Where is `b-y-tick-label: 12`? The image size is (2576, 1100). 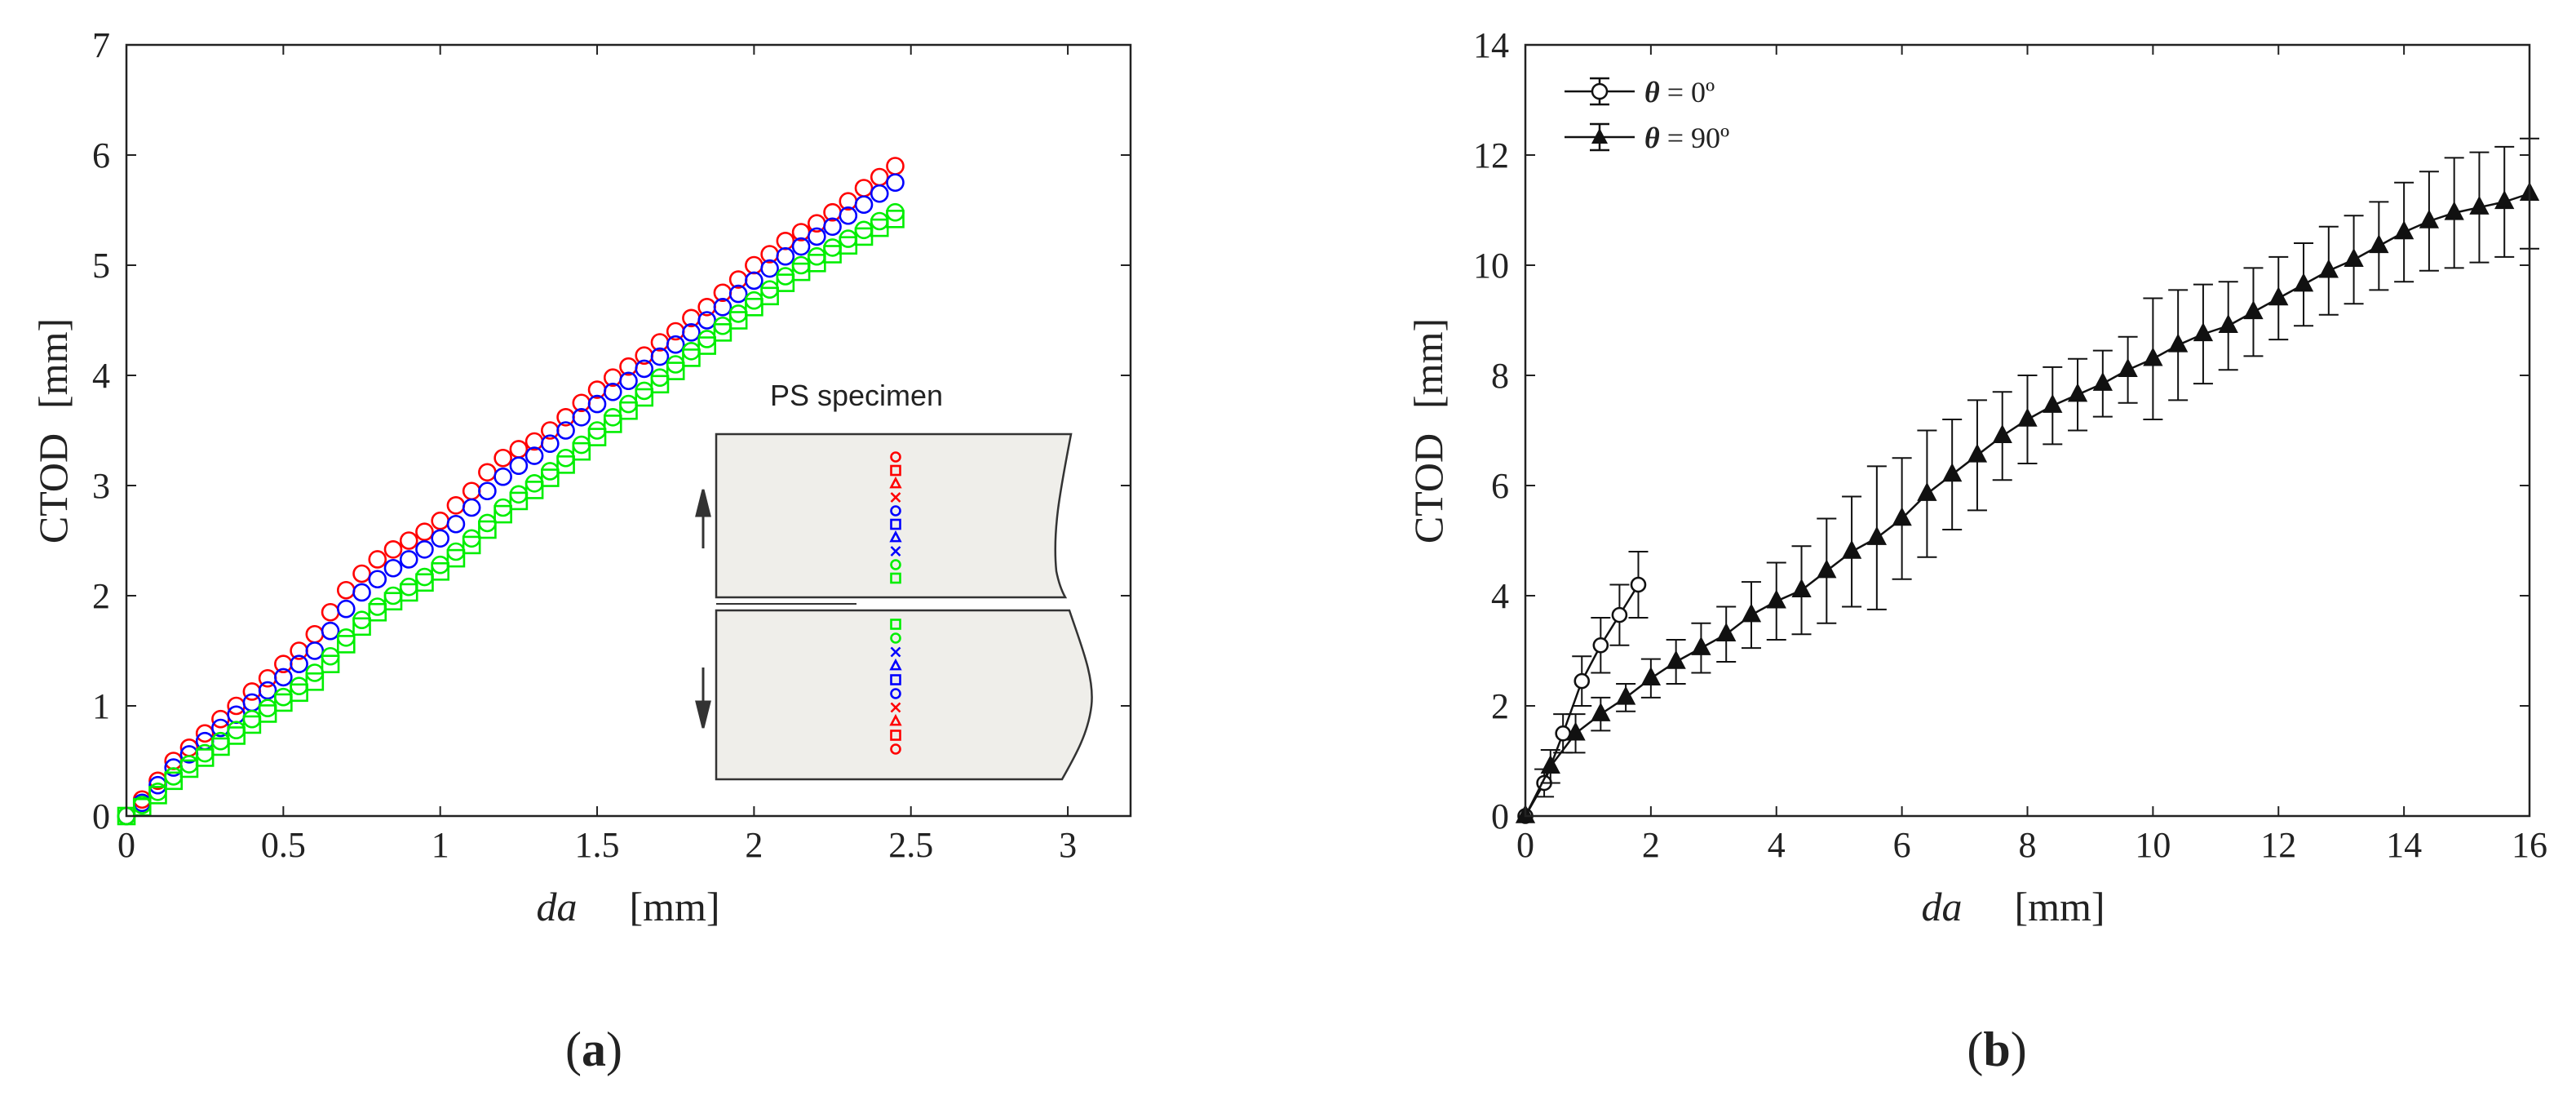
b-y-tick-label: 12 is located at coordinates (1491, 155).